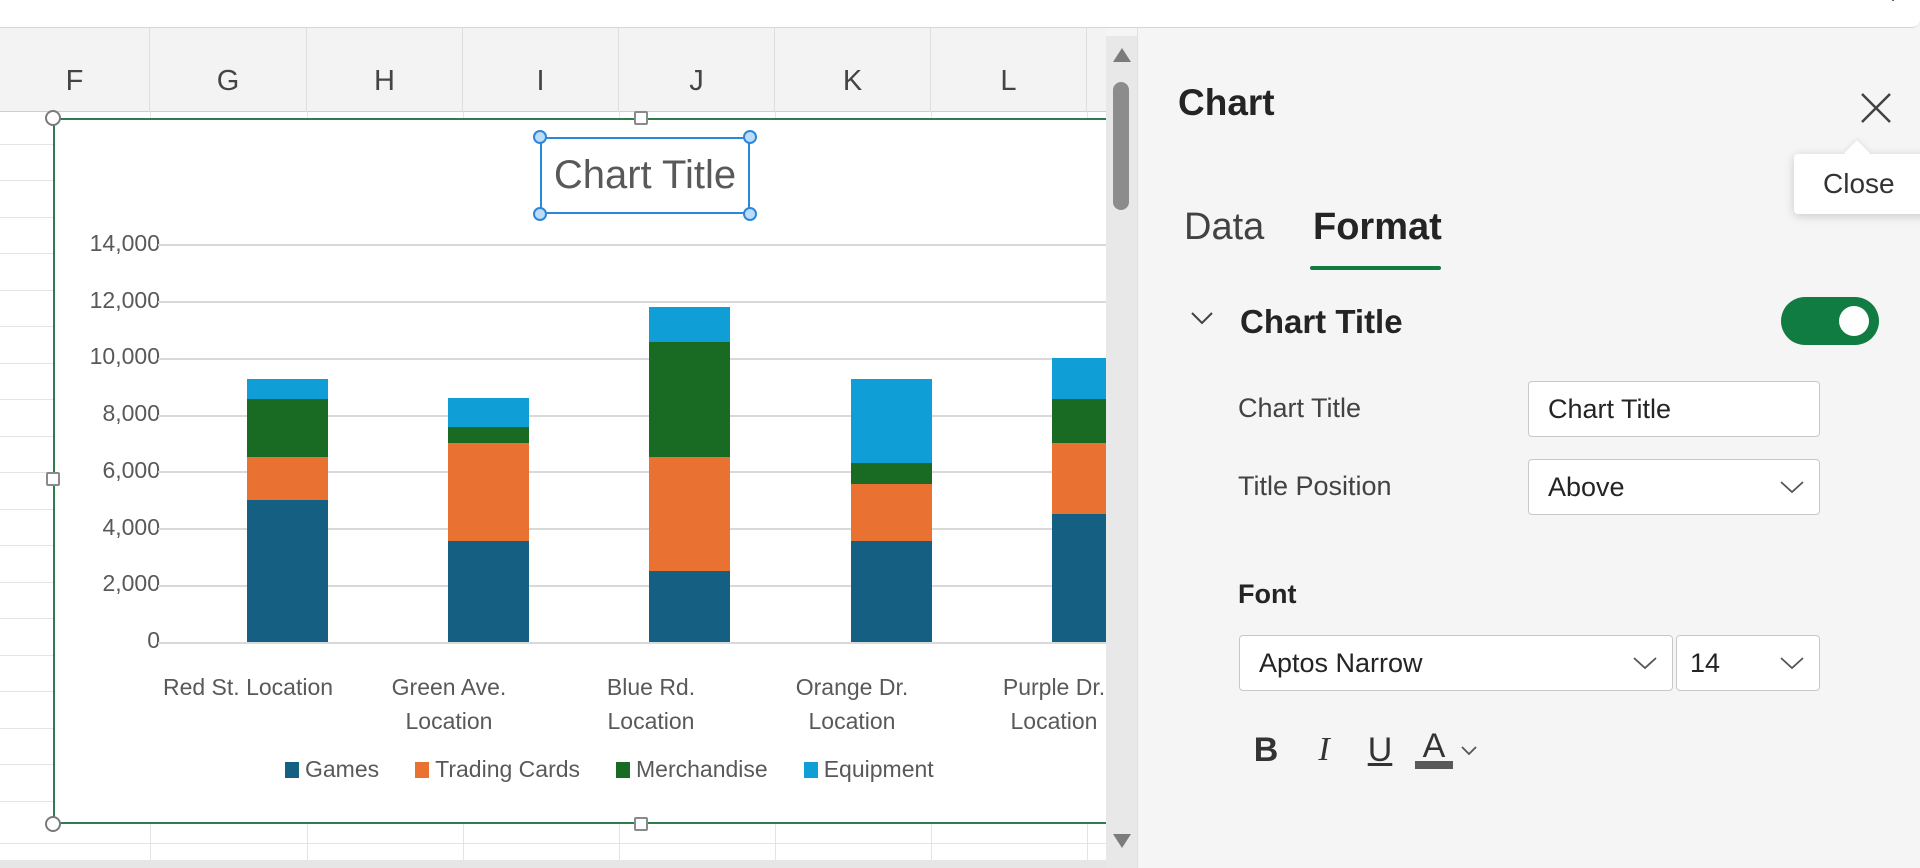  What do you see at coordinates (641, 118) in the screenshot?
I see `chart-resize-handle-top` at bounding box center [641, 118].